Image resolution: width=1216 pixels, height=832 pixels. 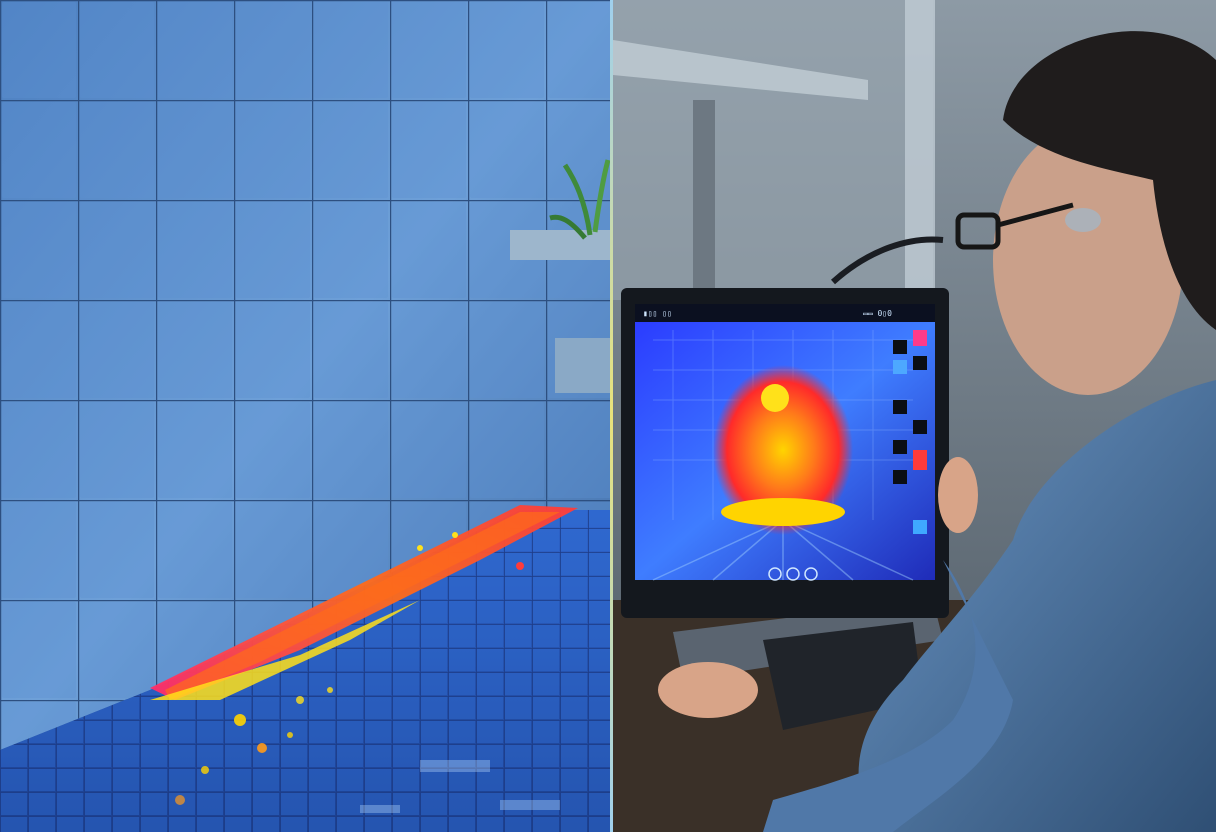 What do you see at coordinates (1083, 220) in the screenshot?
I see `person-ear` at bounding box center [1083, 220].